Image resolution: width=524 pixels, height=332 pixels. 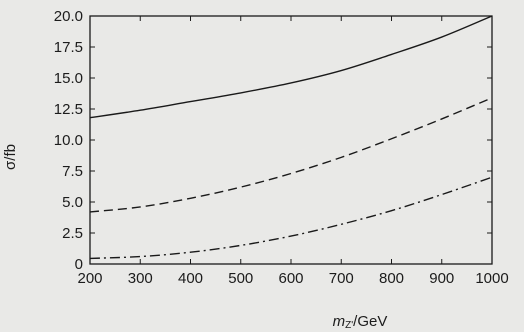 What do you see at coordinates (190, 278) in the screenshot?
I see `x-tick-label: 400` at bounding box center [190, 278].